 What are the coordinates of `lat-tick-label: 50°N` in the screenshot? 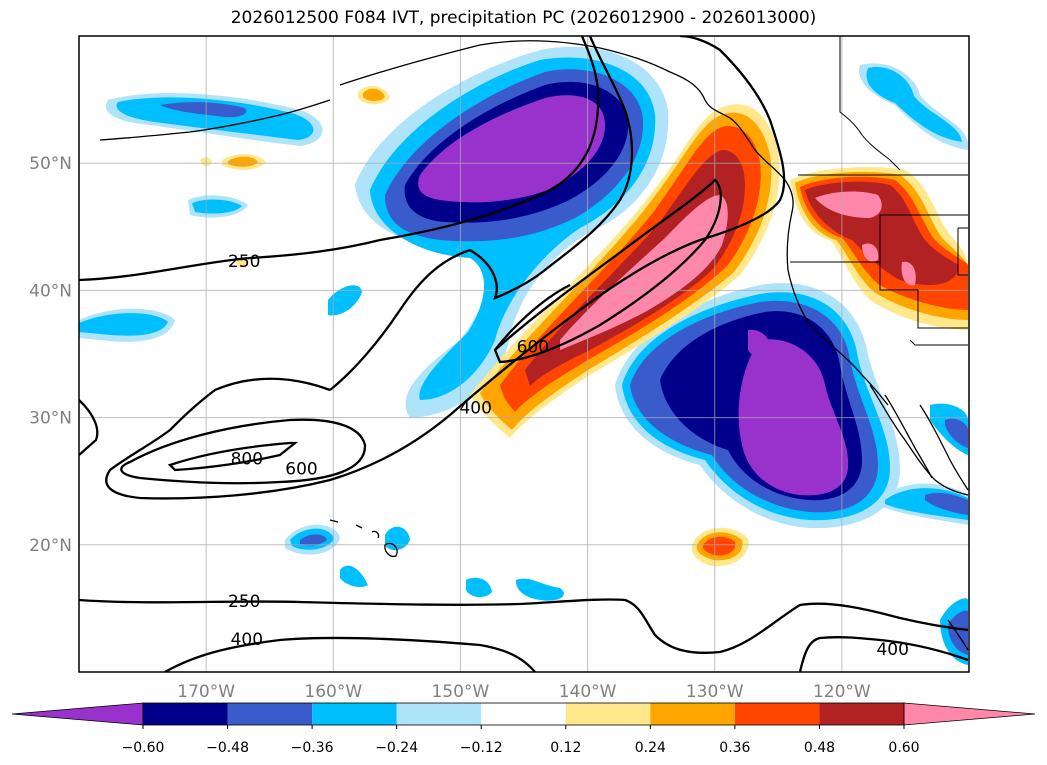 It's located at (50, 164).